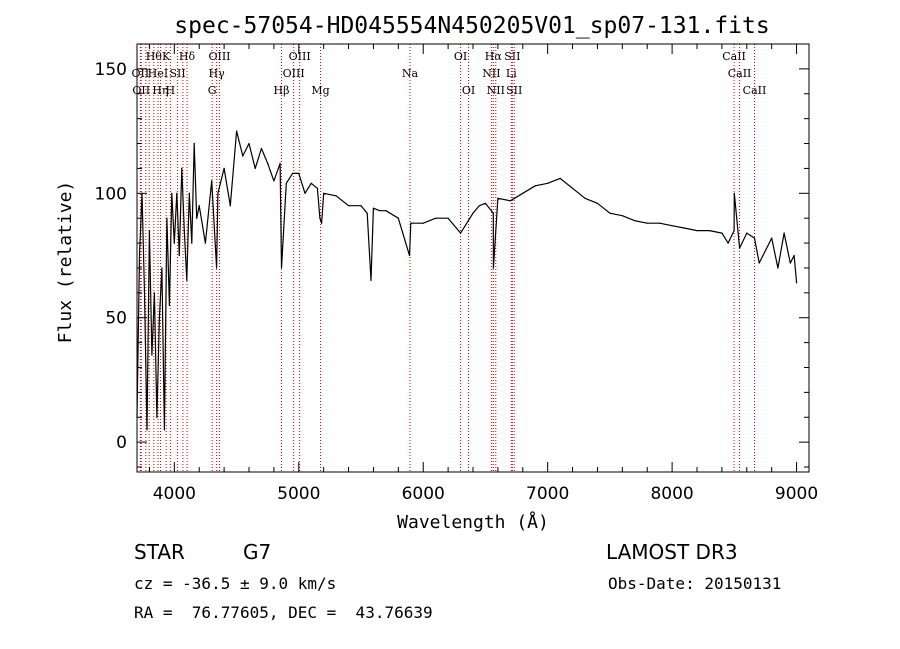 Image resolution: width=900 pixels, height=649 pixels. I want to click on line-marker-label: H, so click(171, 90).